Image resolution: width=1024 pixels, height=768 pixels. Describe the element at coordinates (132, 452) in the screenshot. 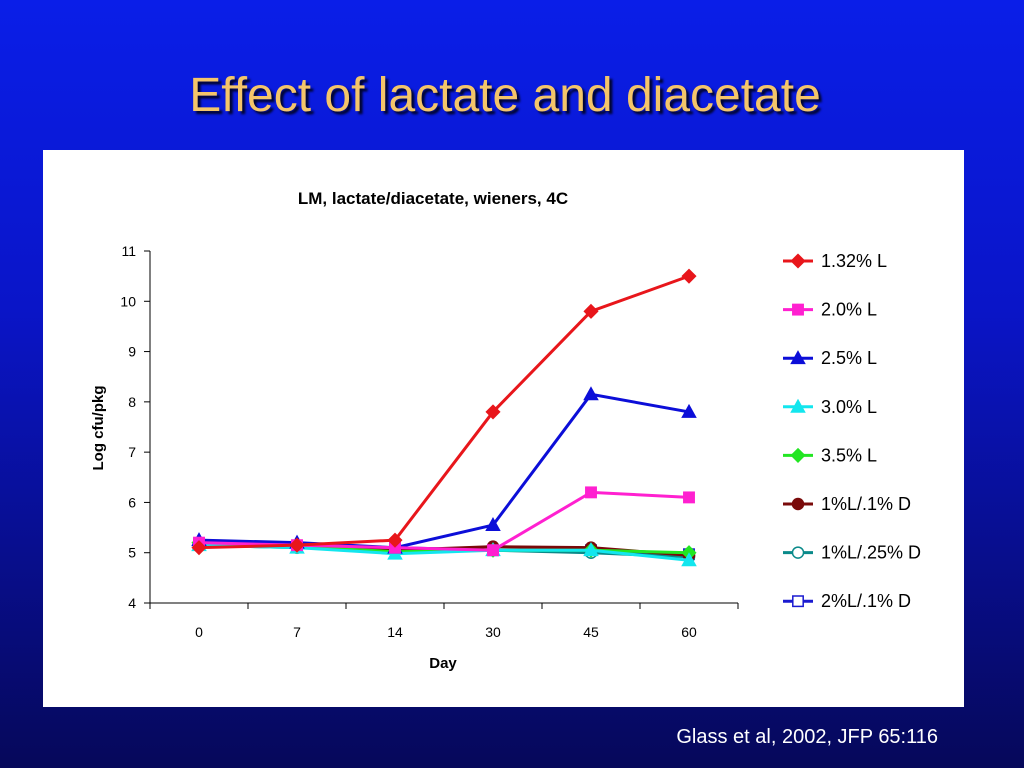

I see `y-tick-label: 7` at that location.